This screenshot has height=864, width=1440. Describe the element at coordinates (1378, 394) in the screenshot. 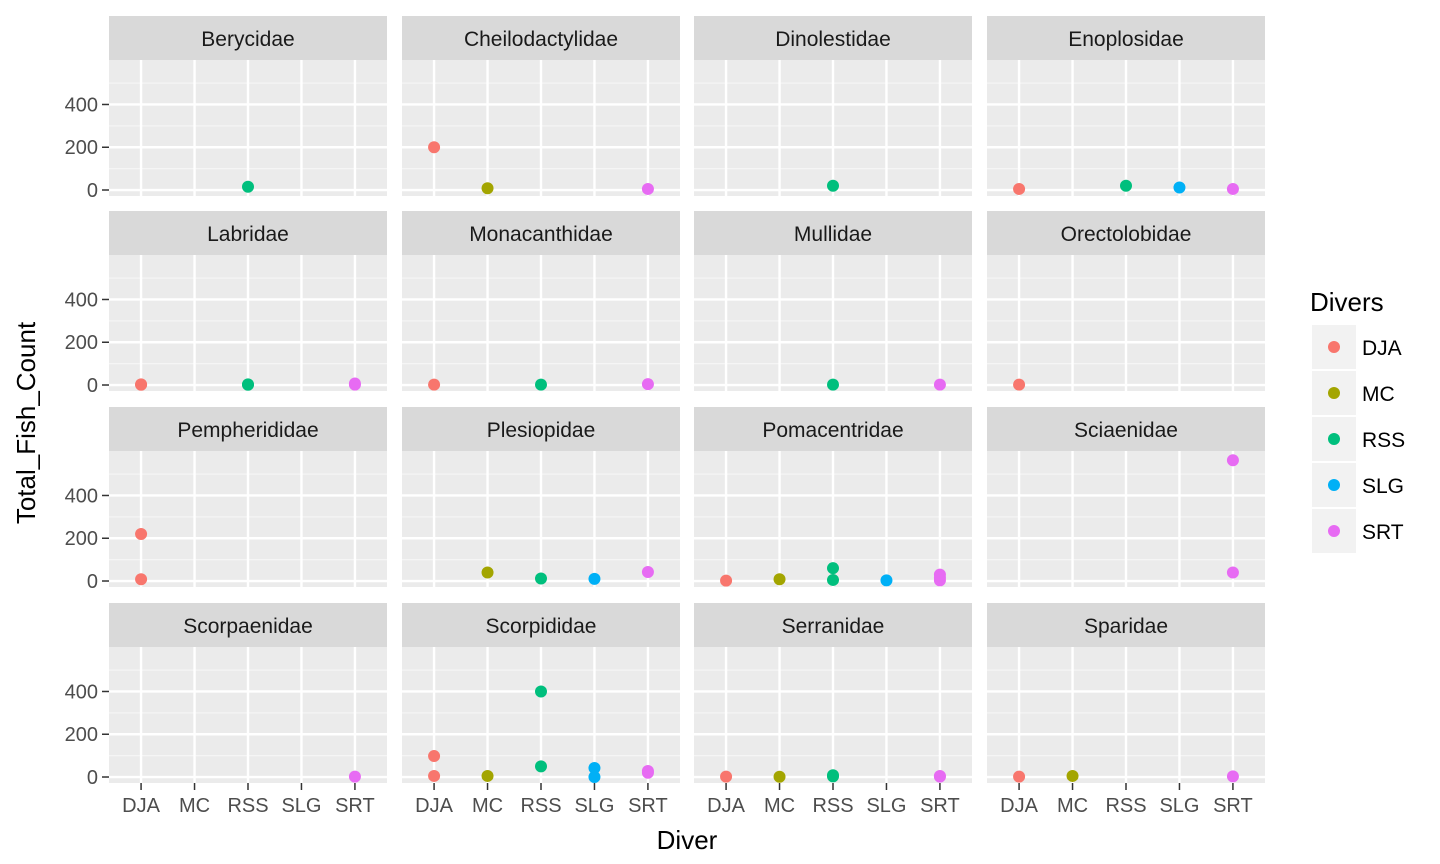

I see `legend-label: MC` at that location.